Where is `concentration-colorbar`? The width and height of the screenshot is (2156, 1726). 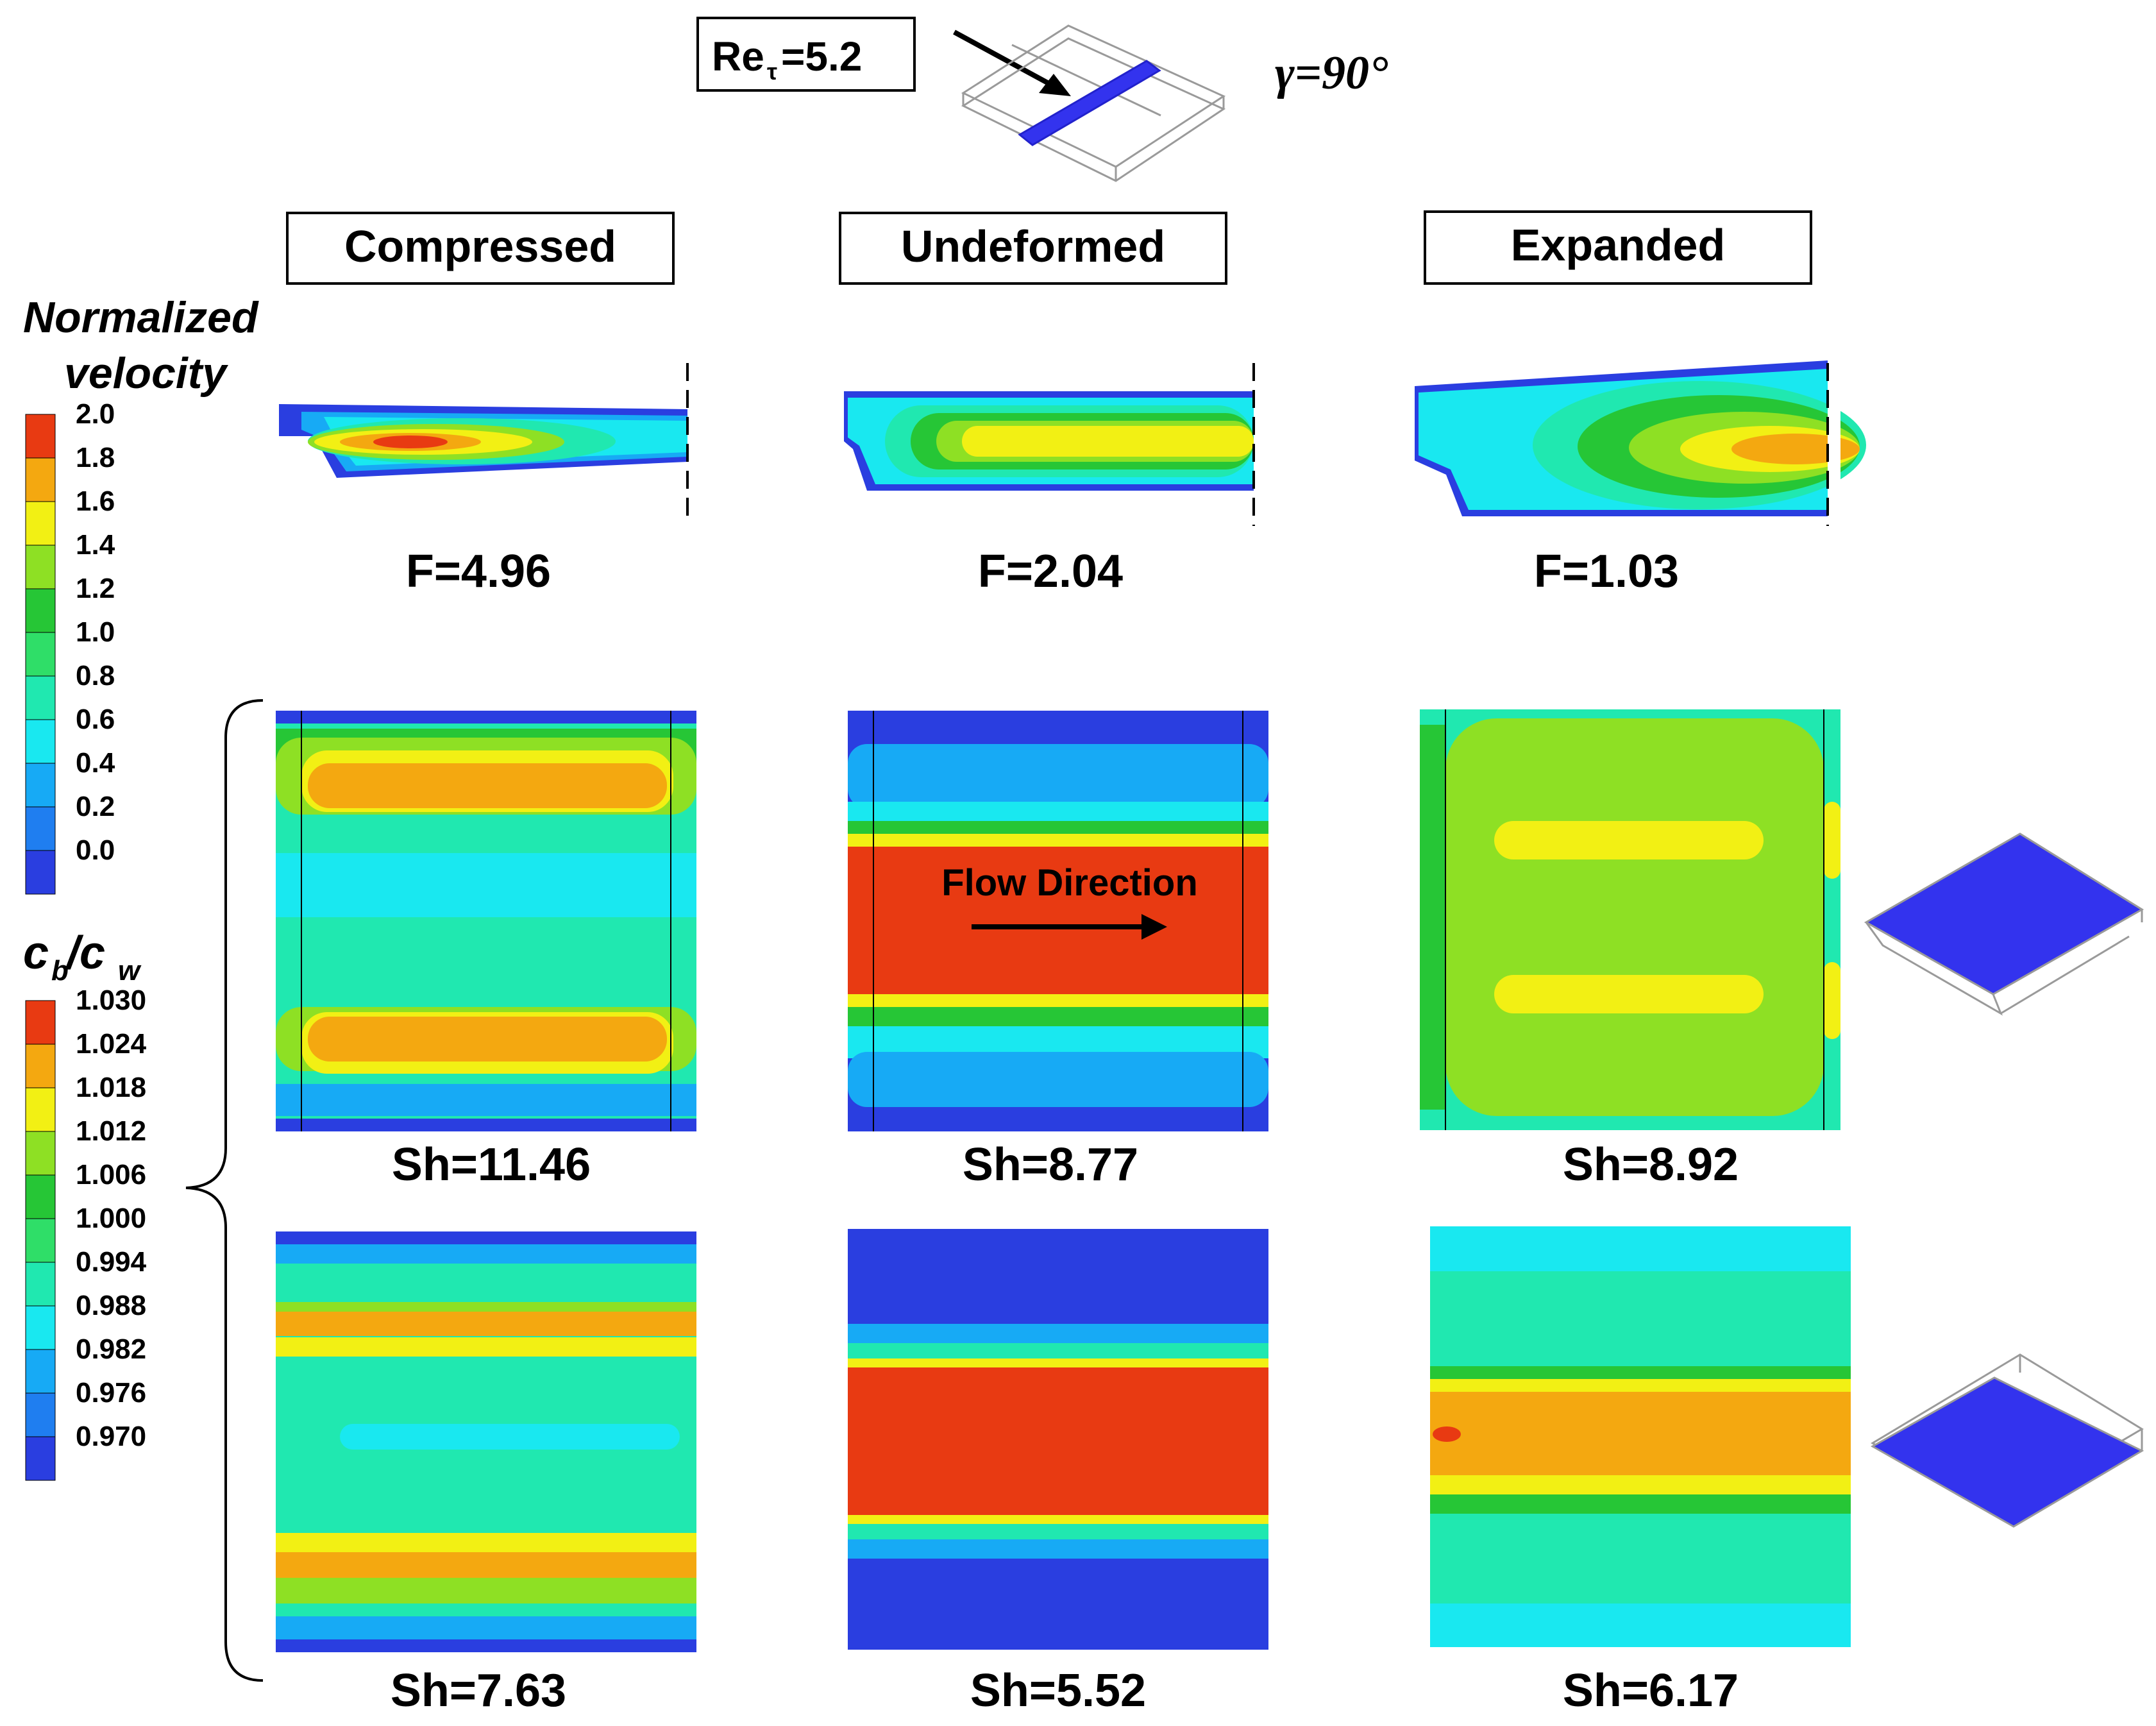
concentration-colorbar is located at coordinates (40, 1240).